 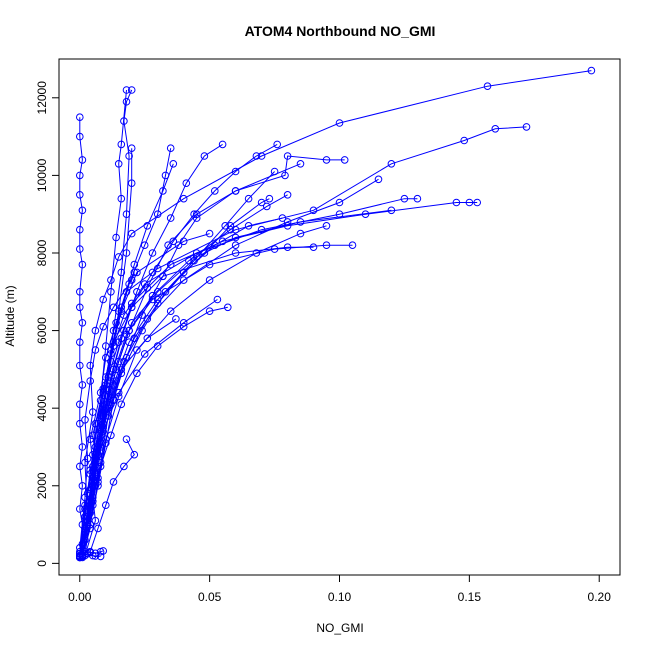 I want to click on y-tick-label: 8000, so click(x=42, y=252).